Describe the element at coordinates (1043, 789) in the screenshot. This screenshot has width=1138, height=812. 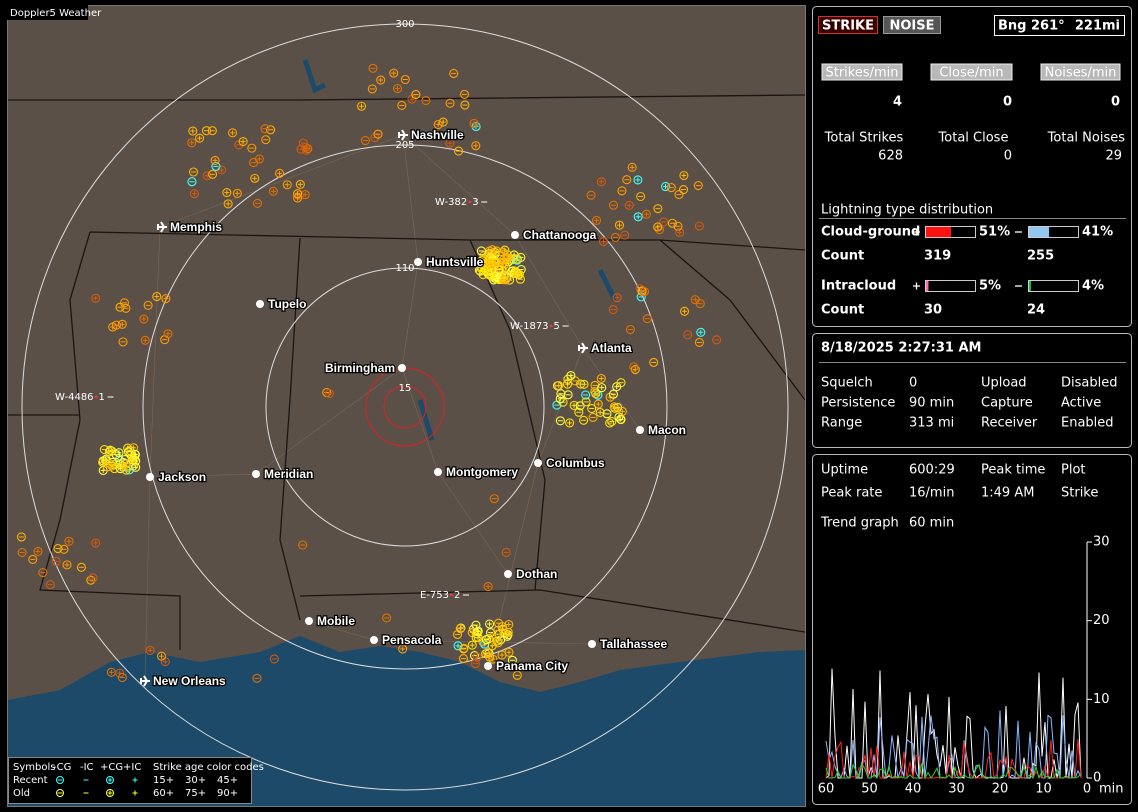
I see `trend-xtick-label: 10` at that location.